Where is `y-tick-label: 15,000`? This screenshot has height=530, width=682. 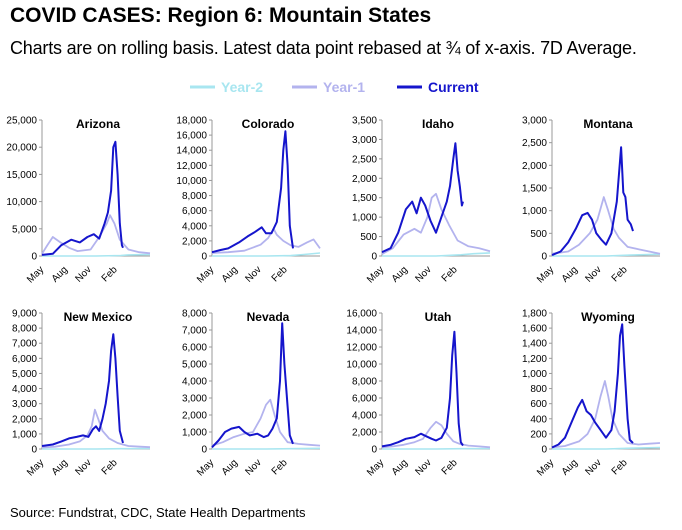 y-tick-label: 15,000 is located at coordinates (21, 175).